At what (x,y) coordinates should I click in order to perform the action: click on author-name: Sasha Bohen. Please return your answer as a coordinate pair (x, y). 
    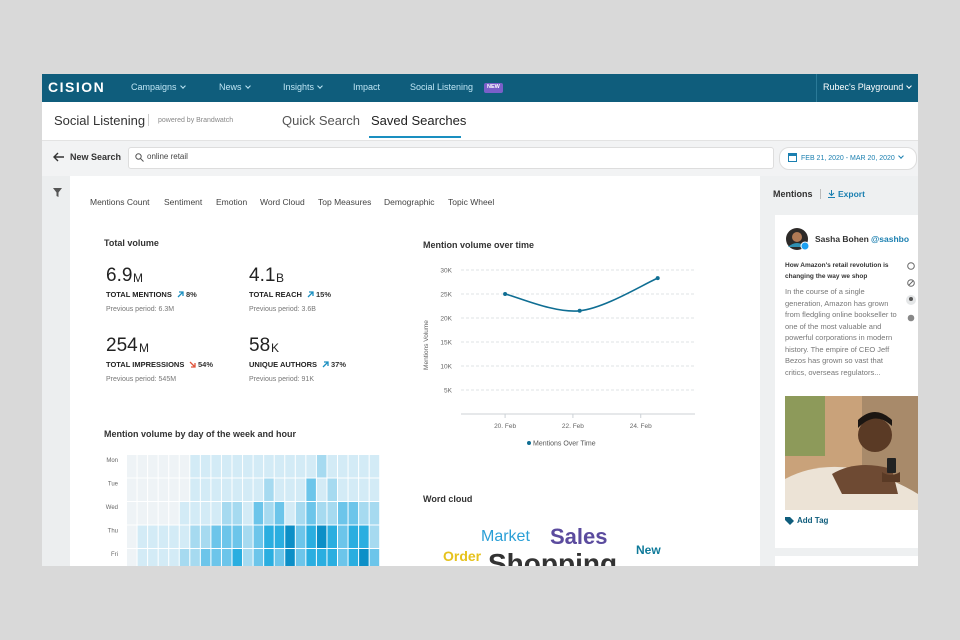
    Looking at the image, I should click on (842, 239).